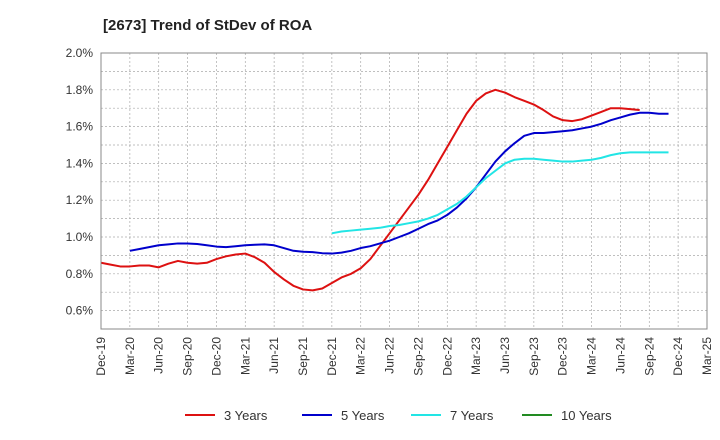  What do you see at coordinates (130, 356) in the screenshot?
I see `x-tick-label: Mar-20` at bounding box center [130, 356].